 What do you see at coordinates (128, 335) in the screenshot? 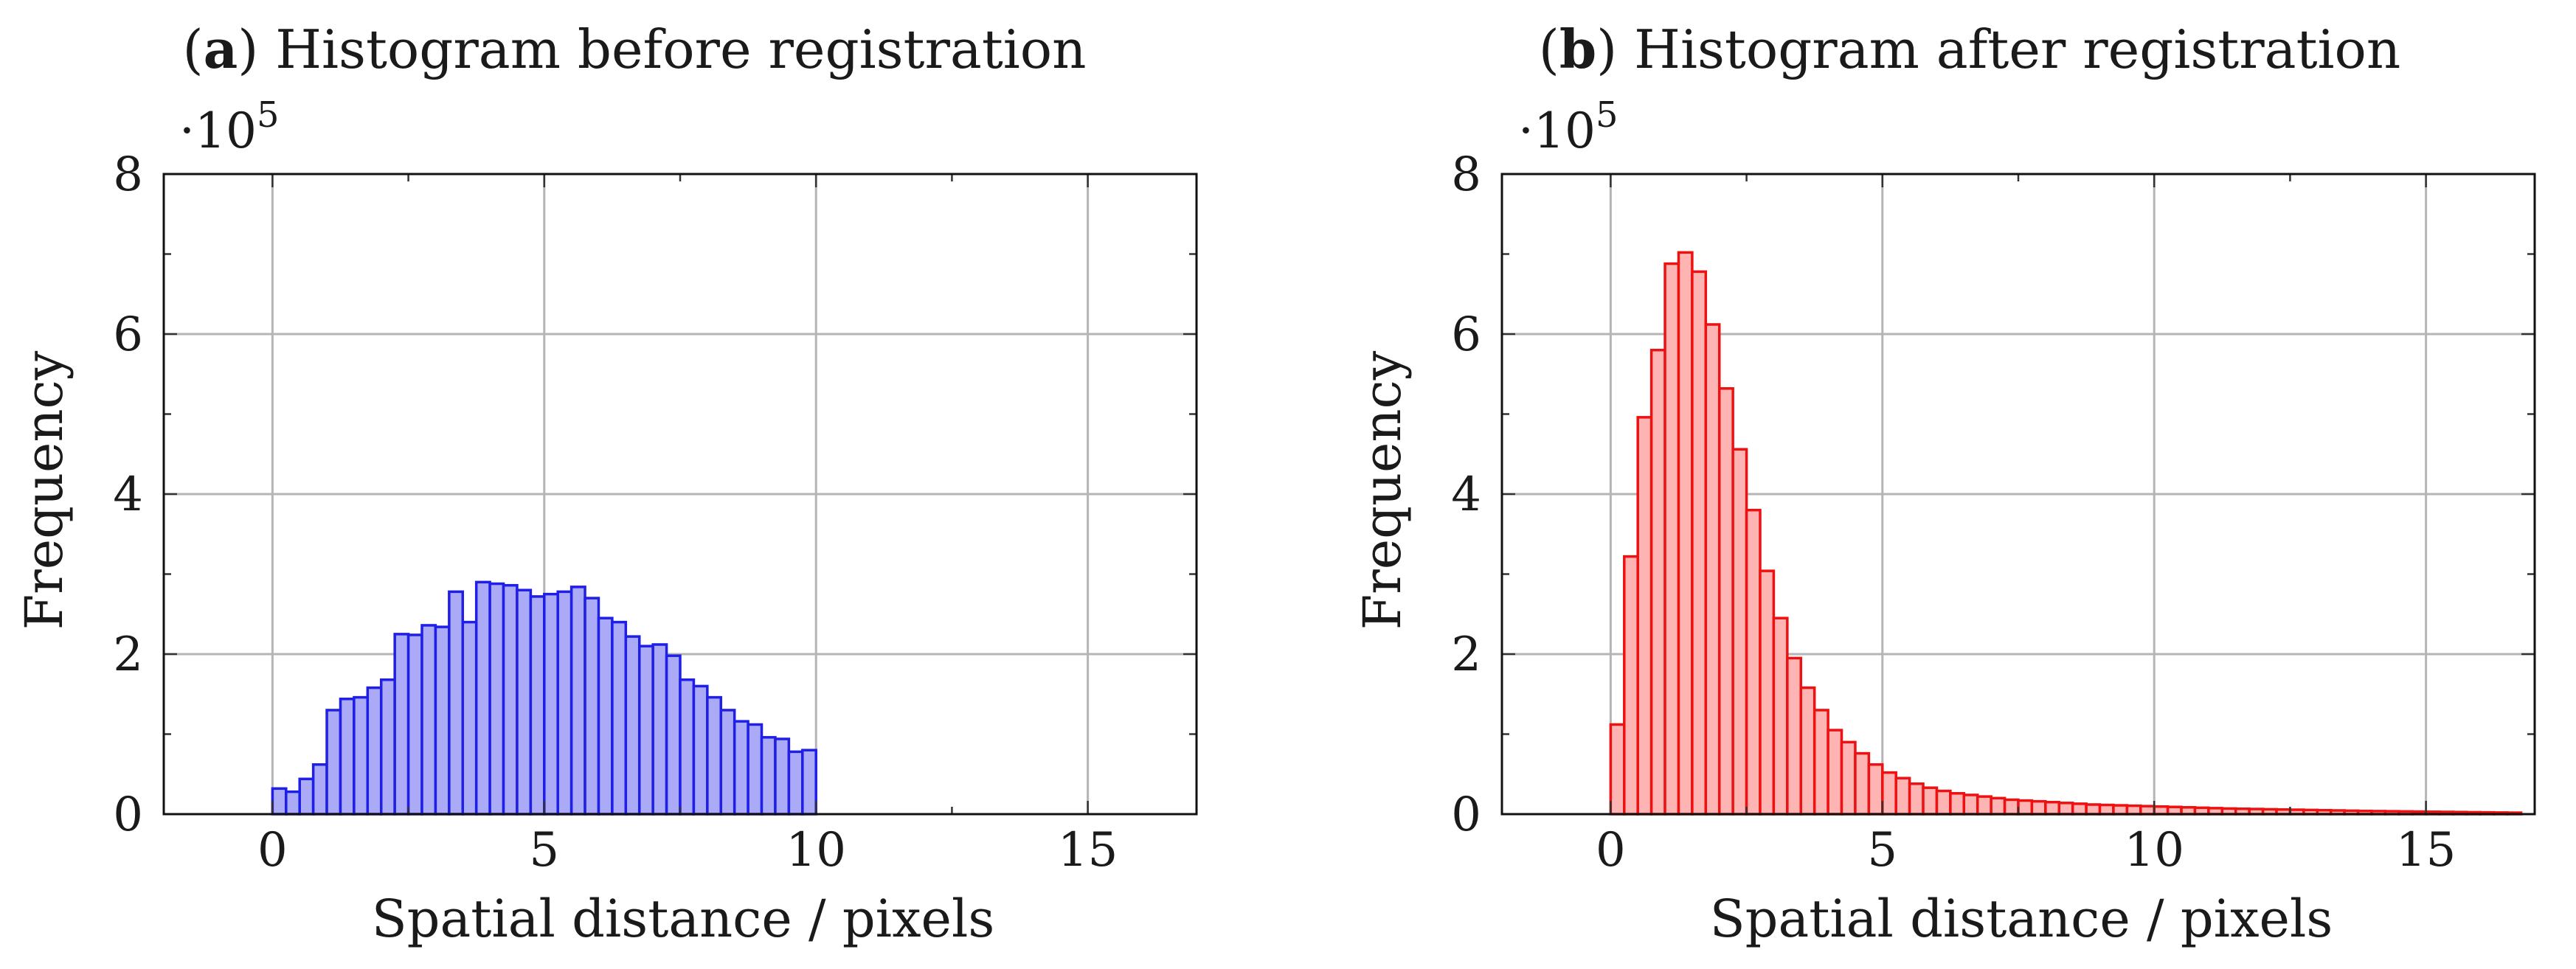
I see `panel-a-ytick-label-3: 6` at bounding box center [128, 335].